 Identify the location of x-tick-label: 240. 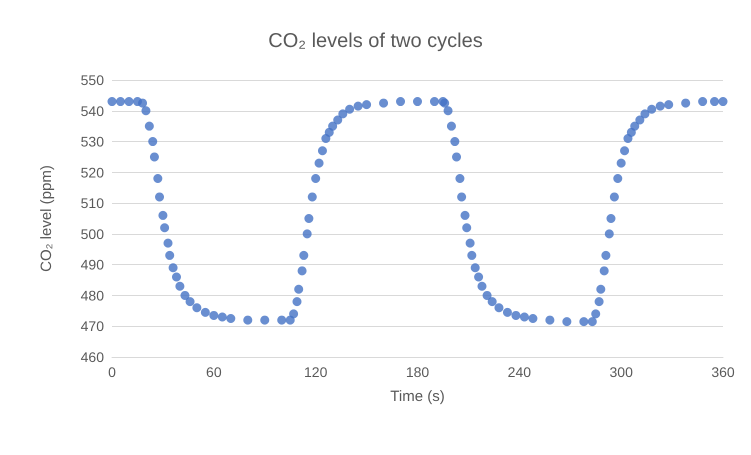
(520, 372).